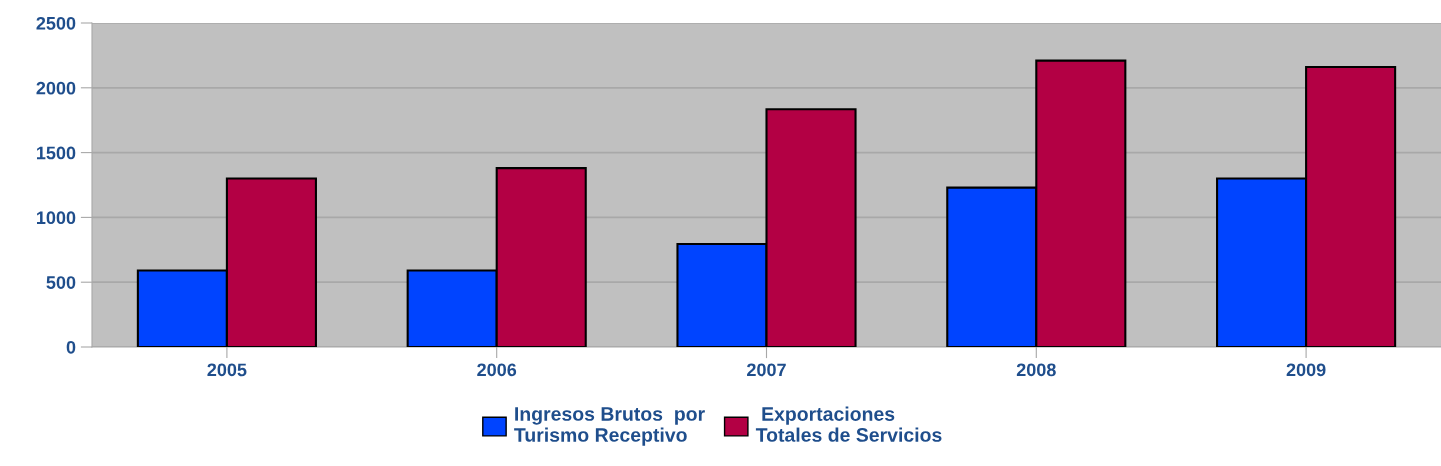 This screenshot has width=1441, height=466. I want to click on x-tick-label: 2009, so click(1306, 370).